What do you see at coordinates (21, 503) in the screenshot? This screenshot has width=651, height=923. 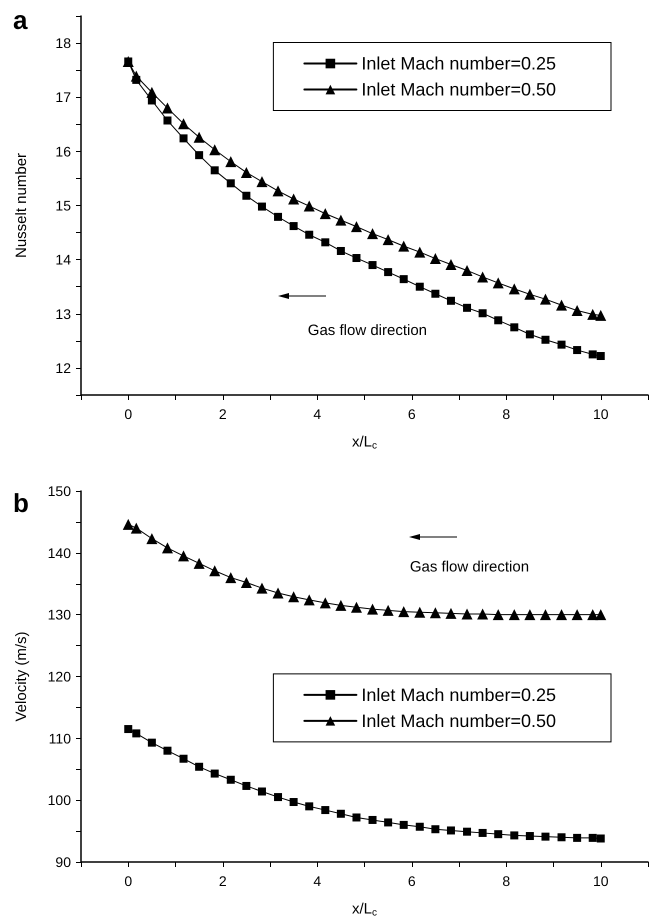 I see `chart-title: b` at bounding box center [21, 503].